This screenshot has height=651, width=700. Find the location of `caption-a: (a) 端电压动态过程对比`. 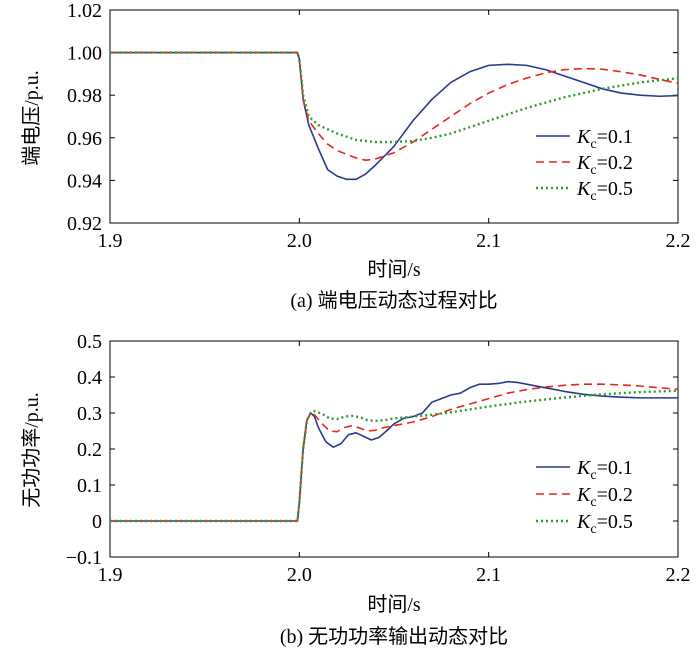

caption-a: (a) 端电压动态过程对比 is located at coordinates (393, 300).